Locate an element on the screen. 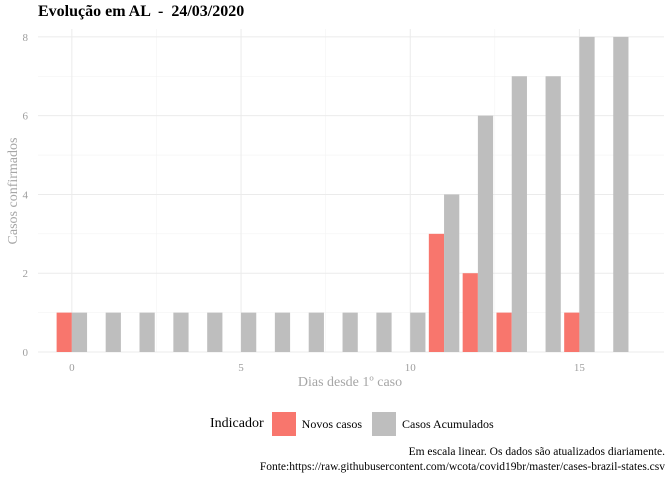  x-tick-label: 0 is located at coordinates (72, 368).